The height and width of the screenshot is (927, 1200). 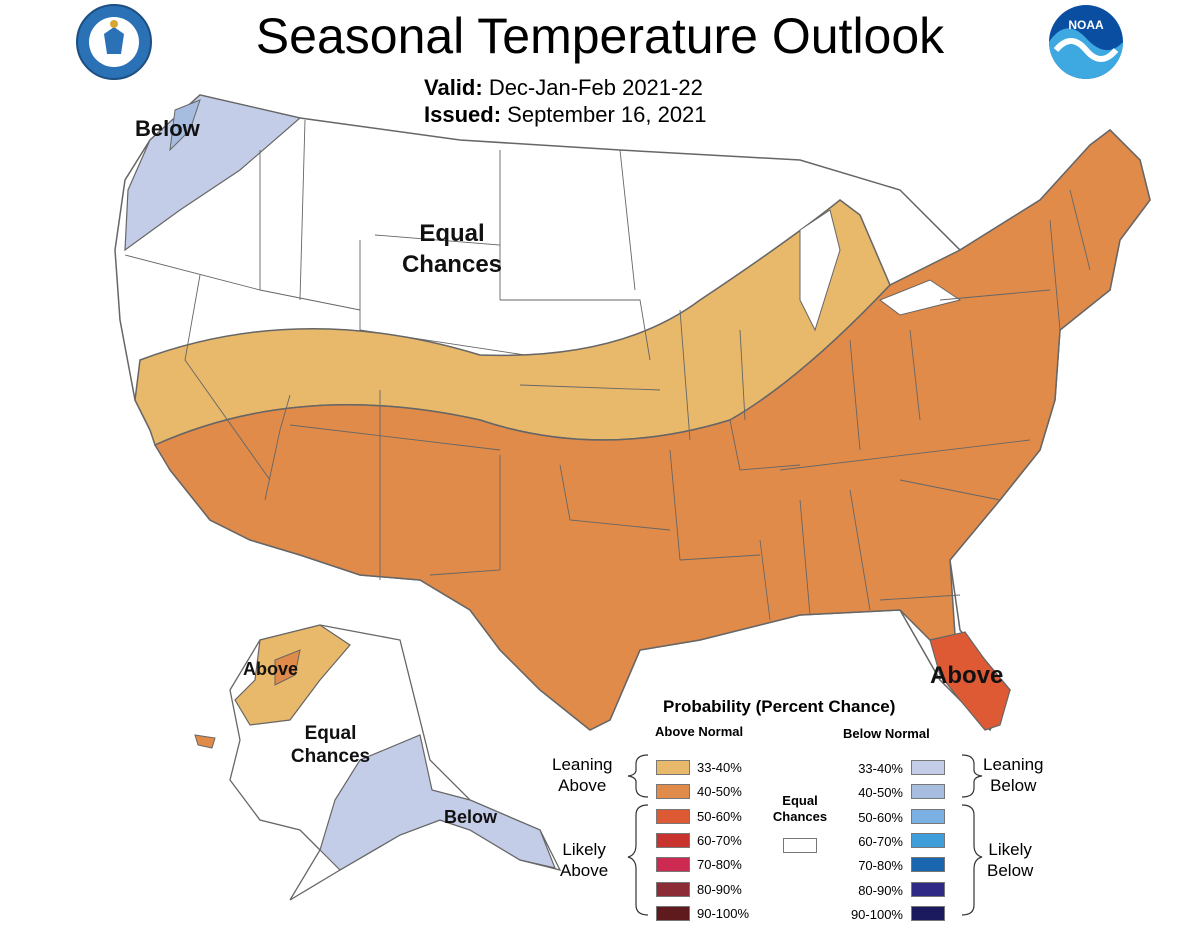 I want to click on legend-leaning-above: Leaning Above, so click(x=582, y=775).